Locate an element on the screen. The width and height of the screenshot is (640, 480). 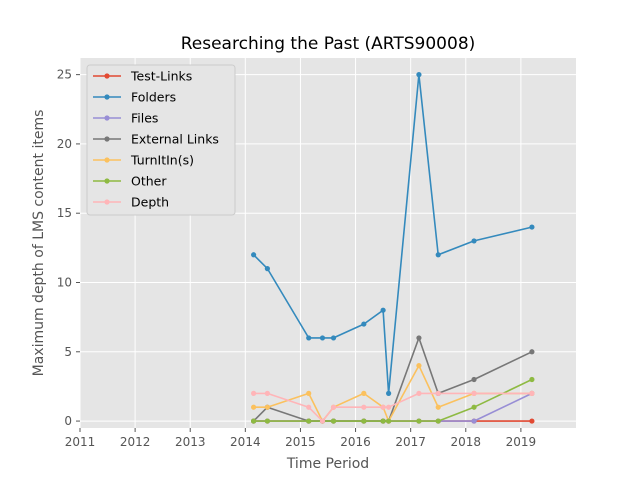
legend-item: Folders is located at coordinates (134, 97).